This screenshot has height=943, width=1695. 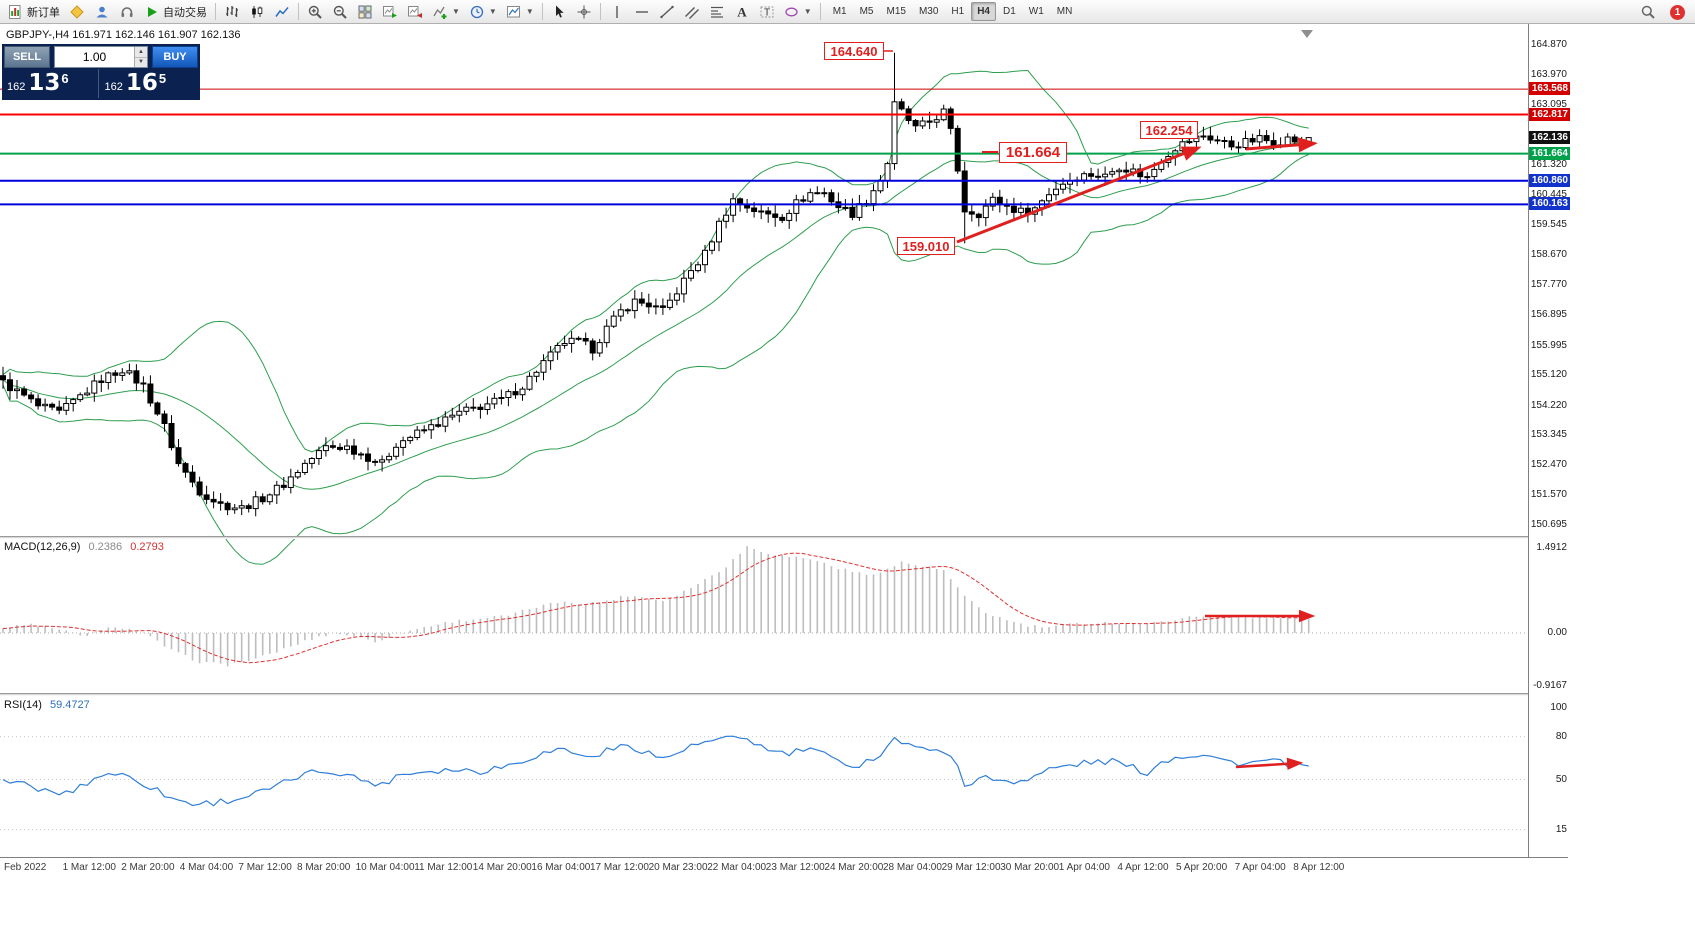 What do you see at coordinates (1169, 130) in the screenshot?
I see `annotation-level-162254: 162.254` at bounding box center [1169, 130].